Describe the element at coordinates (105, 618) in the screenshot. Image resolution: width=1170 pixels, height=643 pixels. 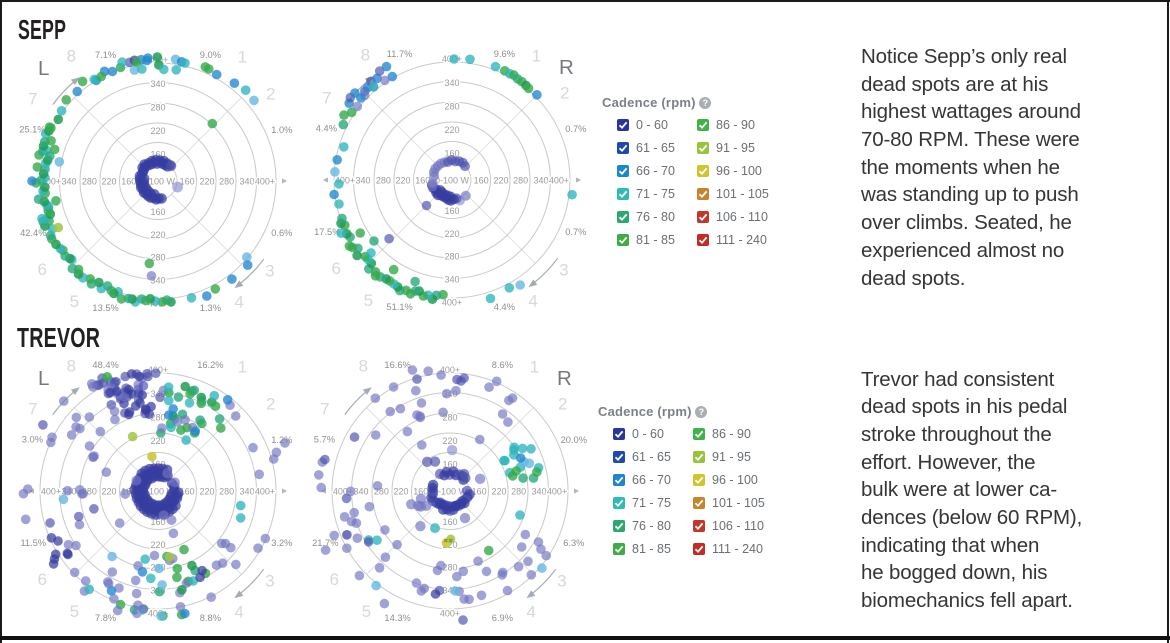
I see `svg-text: 7.8%` at that location.